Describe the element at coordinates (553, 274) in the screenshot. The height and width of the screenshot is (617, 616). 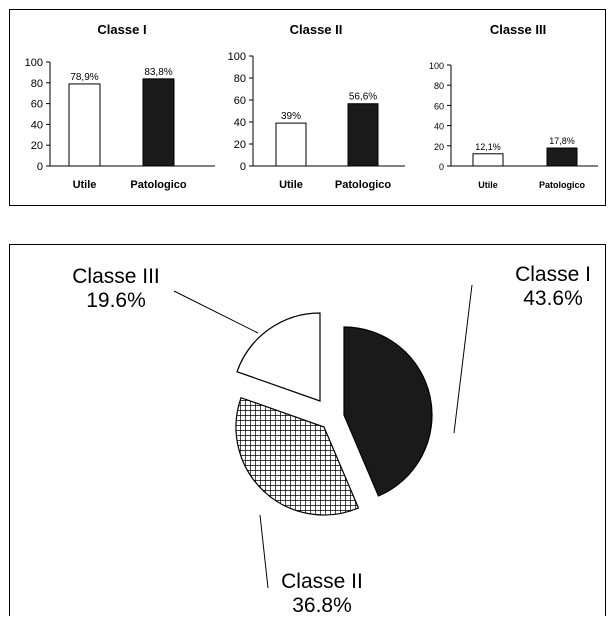
I see `pie-label-name: Classe I` at that location.